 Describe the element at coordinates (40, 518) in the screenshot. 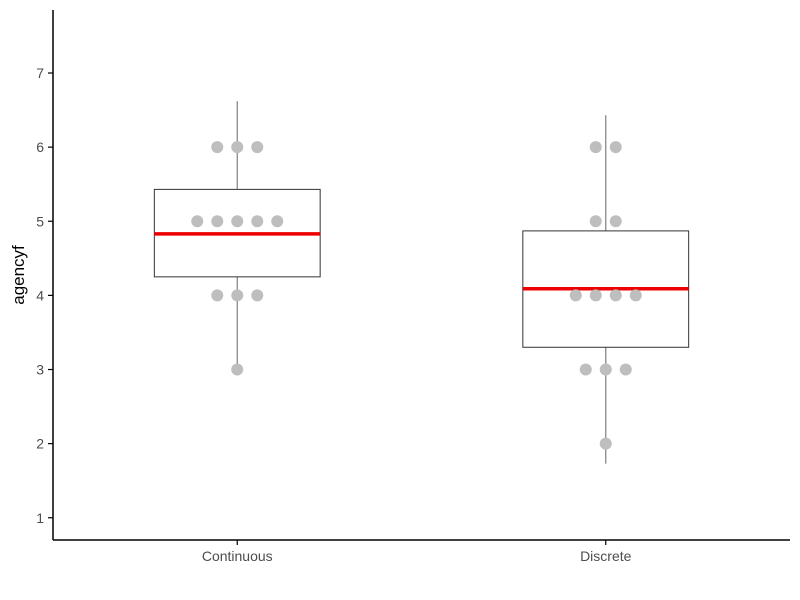

I see `y-tick-label: 1` at that location.